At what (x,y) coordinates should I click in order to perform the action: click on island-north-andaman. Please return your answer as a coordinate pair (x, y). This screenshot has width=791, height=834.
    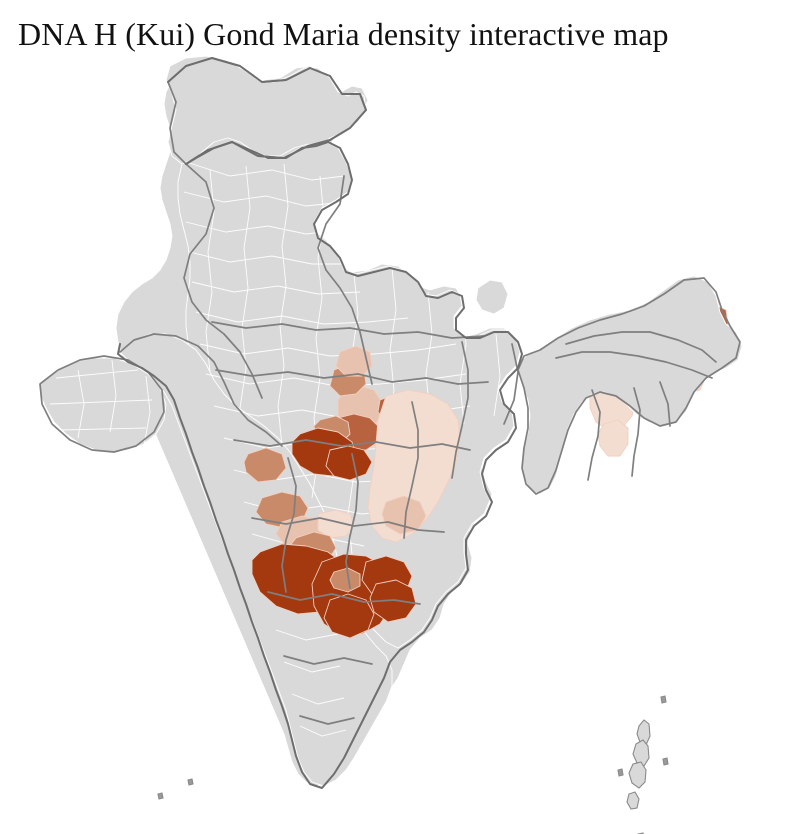
    Looking at the image, I should click on (643, 732).